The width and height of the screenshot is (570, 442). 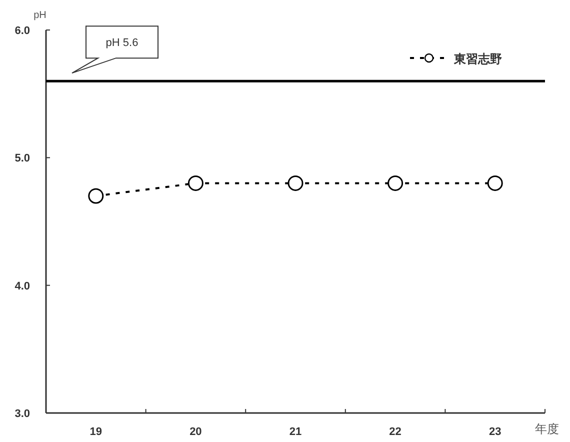 I want to click on y-tick-label: 6.0, so click(x=22, y=31).